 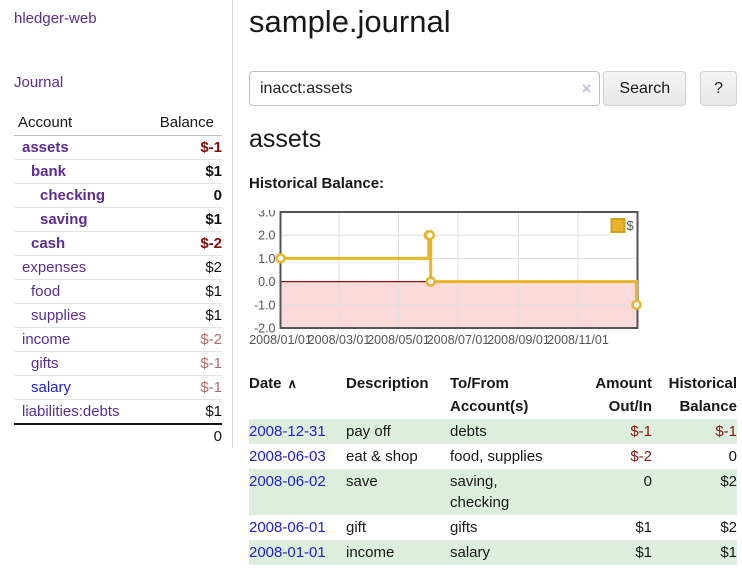 I want to click on account-row: bank $1, so click(x=118, y=171).